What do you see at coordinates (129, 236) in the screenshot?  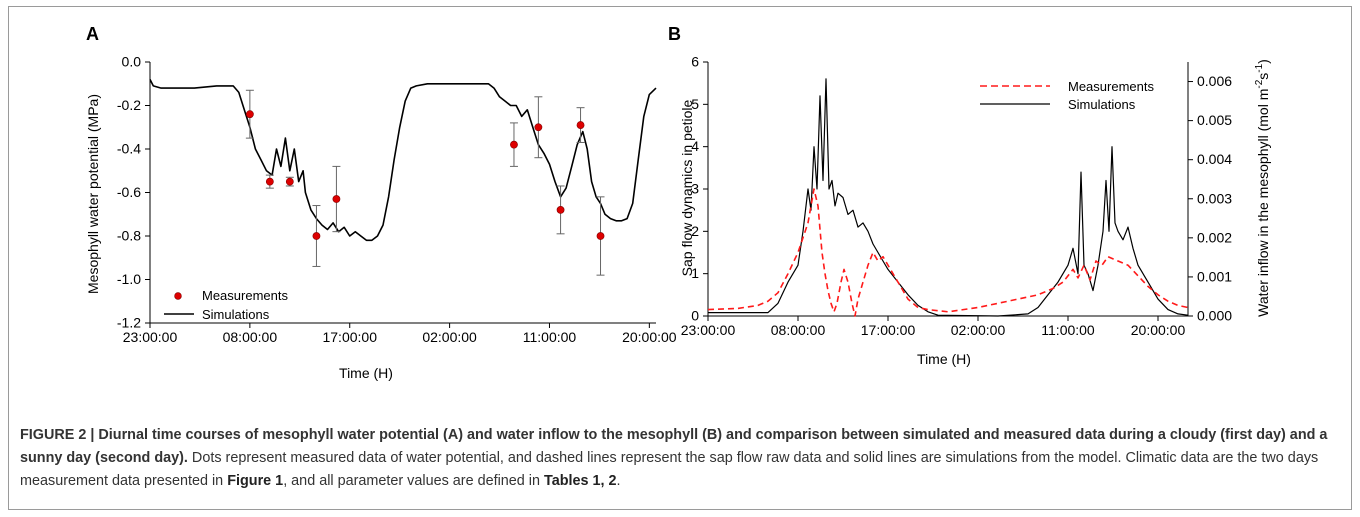 I see `panel-a-y-tick-label: -0.8` at bounding box center [129, 236].